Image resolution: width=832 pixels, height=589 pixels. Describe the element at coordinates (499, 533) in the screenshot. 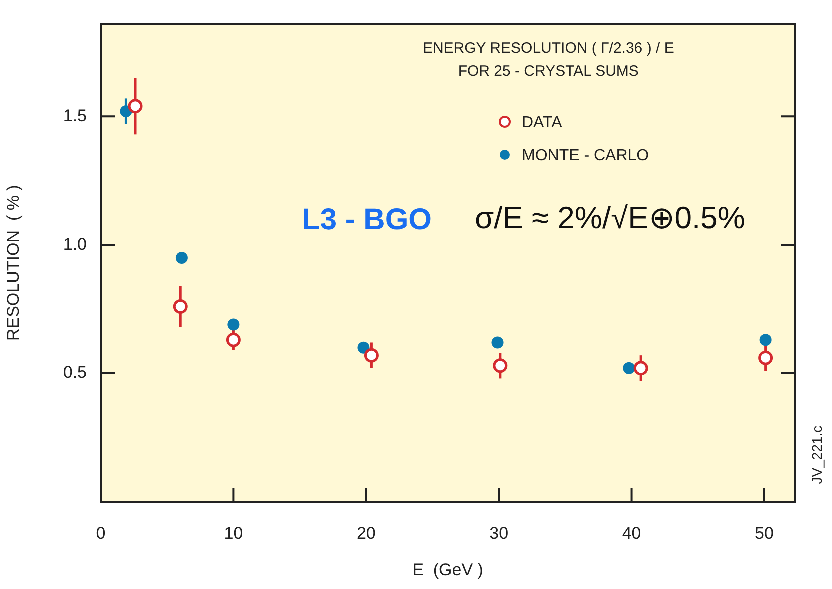

I see `x-tick-label: 30` at that location.